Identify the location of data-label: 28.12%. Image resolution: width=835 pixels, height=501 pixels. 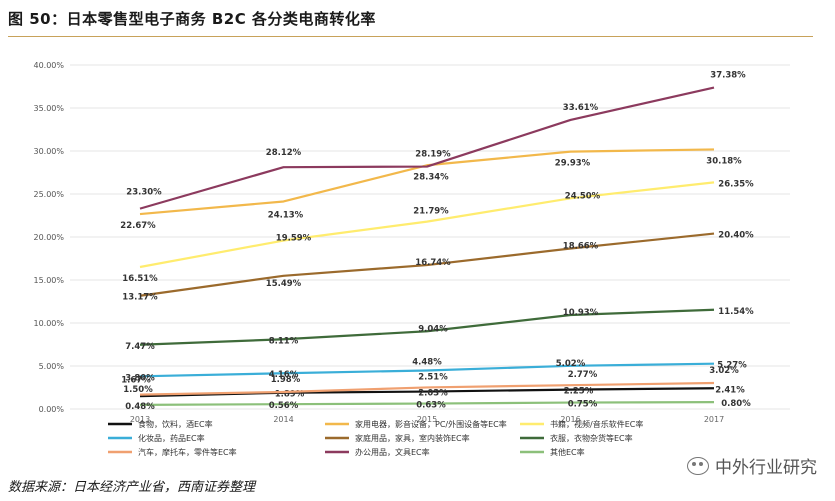
(284, 153).